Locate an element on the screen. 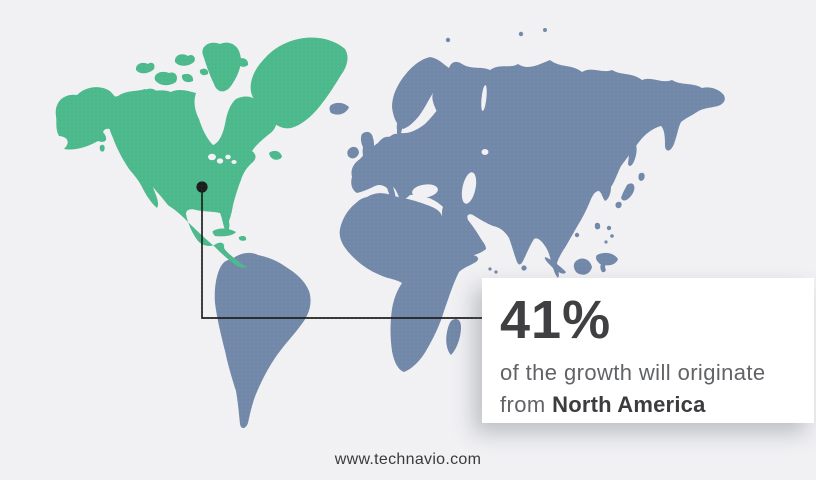 The height and width of the screenshot is (480, 816). location-marker-dot is located at coordinates (202, 187).